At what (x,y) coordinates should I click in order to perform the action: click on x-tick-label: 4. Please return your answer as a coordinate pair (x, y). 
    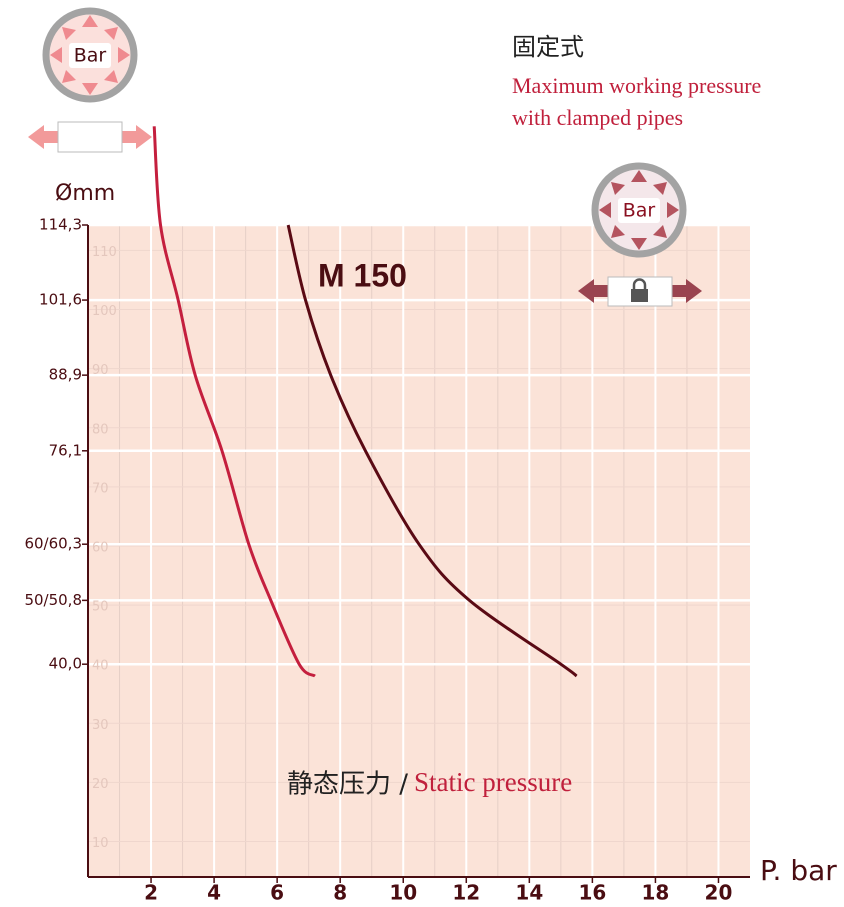
    Looking at the image, I should click on (214, 893).